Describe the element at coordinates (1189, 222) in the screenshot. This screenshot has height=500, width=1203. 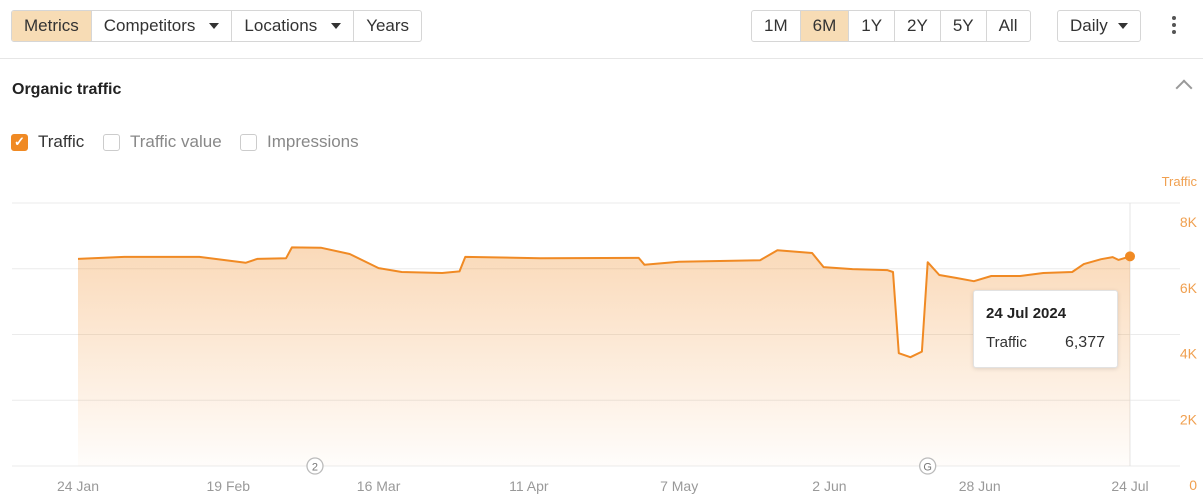
I see `y-tick-label: 8K` at that location.